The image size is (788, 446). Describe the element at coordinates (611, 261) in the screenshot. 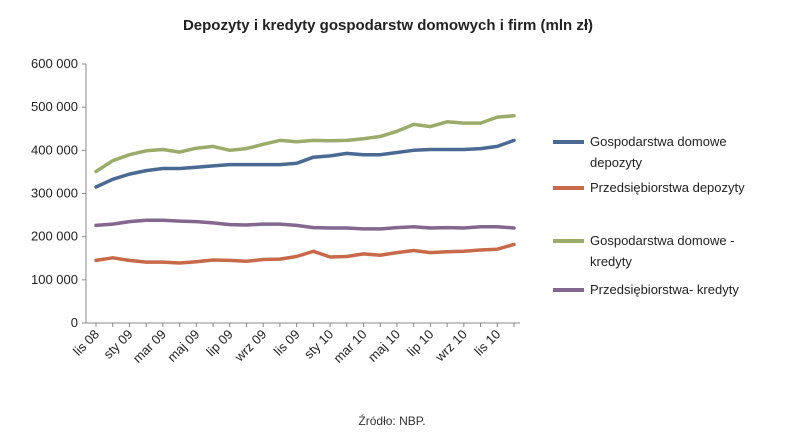

I see `legend-label-3: kredyty` at that location.